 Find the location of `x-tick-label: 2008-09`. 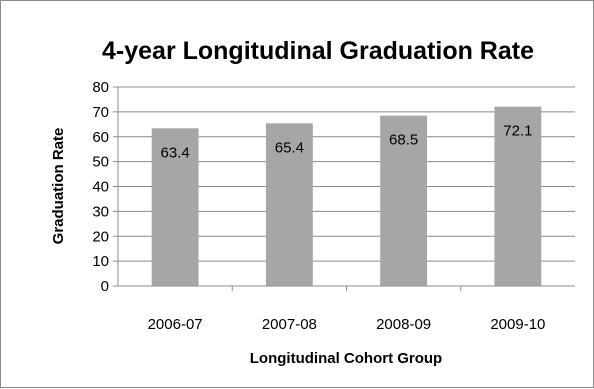

x-tick-label: 2008-09 is located at coordinates (403, 324).